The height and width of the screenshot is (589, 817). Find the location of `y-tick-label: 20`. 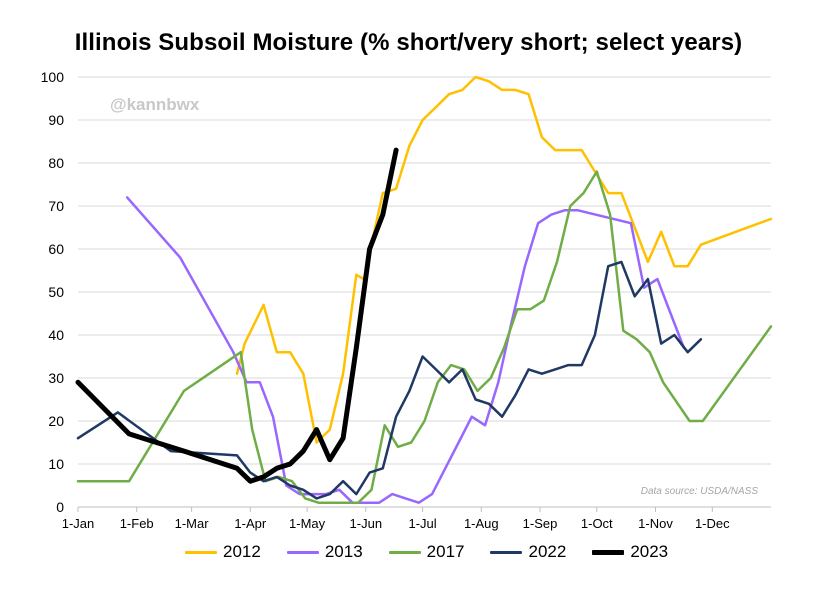

y-tick-label: 20 is located at coordinates (56, 421).